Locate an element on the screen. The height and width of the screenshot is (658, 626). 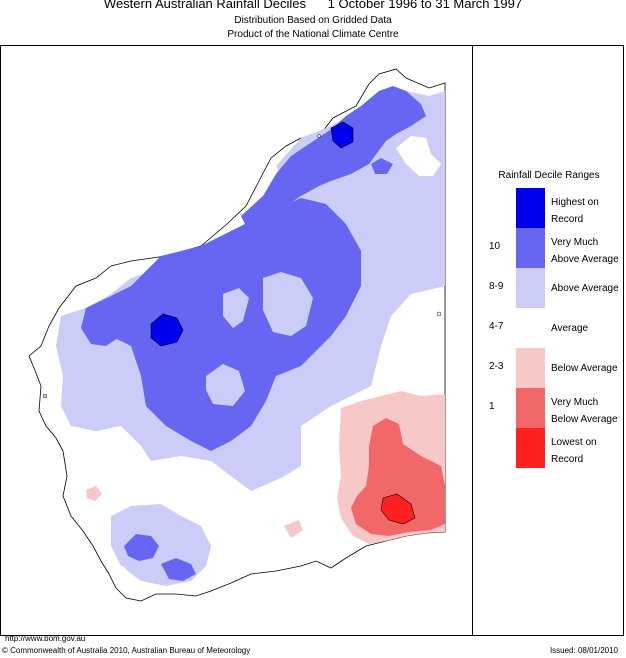
legend-row-average: 4-7 Average is located at coordinates (549, 328).